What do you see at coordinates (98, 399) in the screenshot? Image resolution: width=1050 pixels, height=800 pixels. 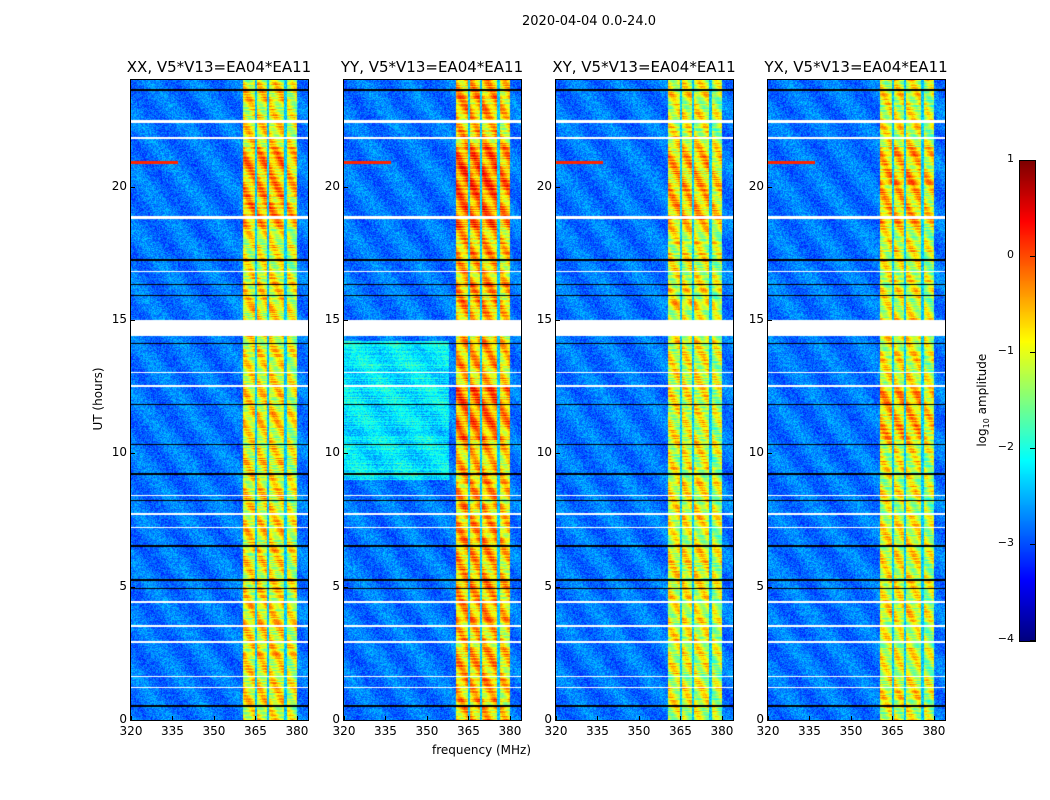 I see `y-axis-label: UT (hours)` at bounding box center [98, 399].